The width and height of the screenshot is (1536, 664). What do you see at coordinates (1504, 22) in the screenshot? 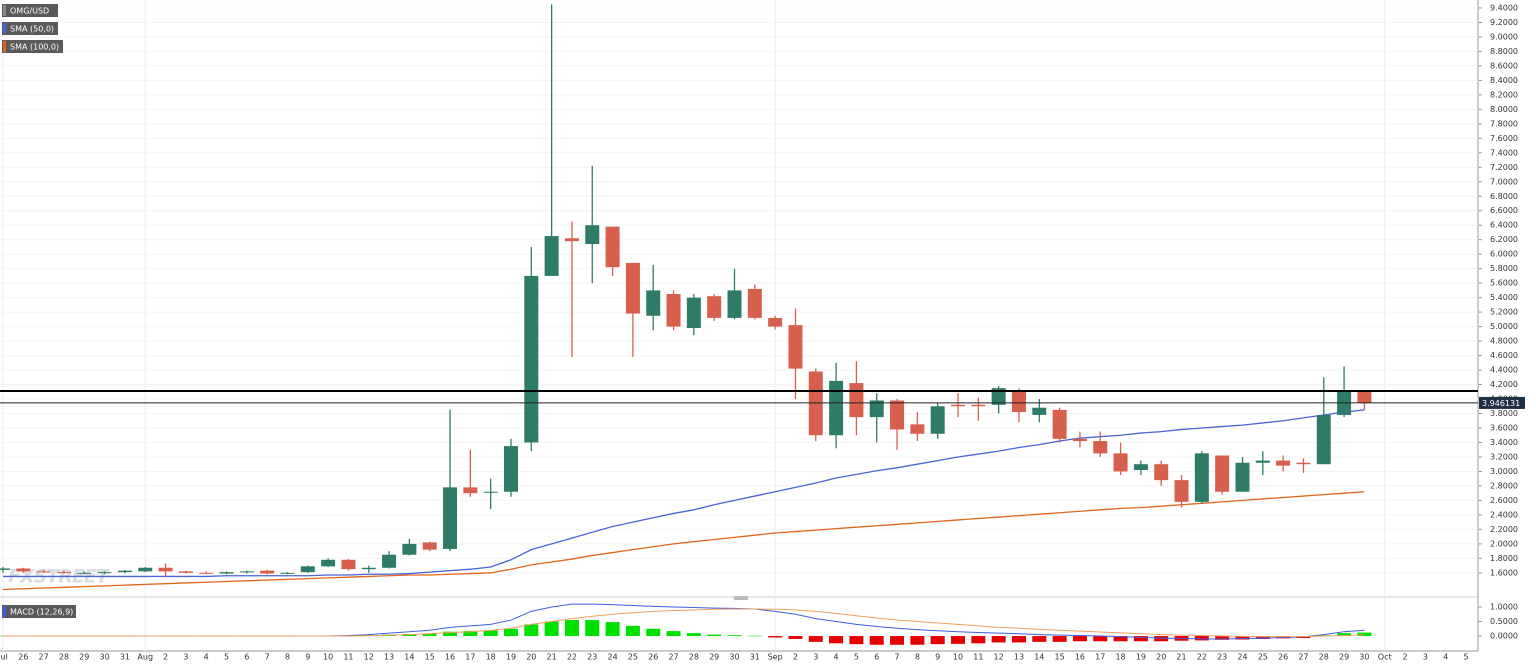
I see `y-tick-label: 9.2000` at bounding box center [1504, 22].